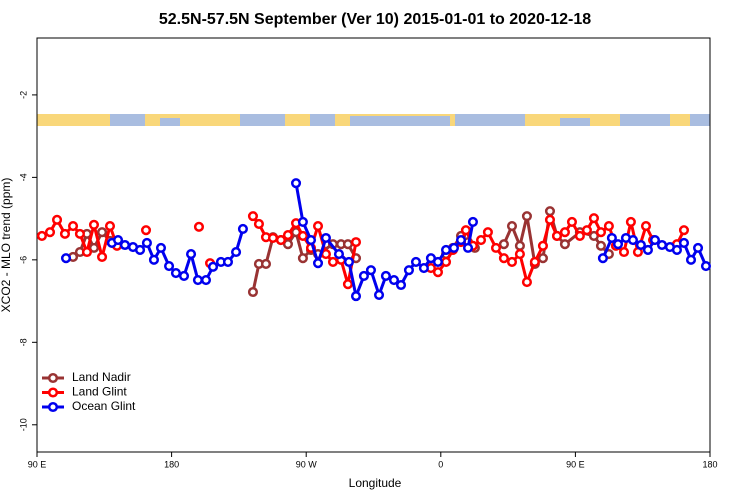  Describe the element at coordinates (23, 342) in the screenshot. I see `y-tick-label: -8` at that location.